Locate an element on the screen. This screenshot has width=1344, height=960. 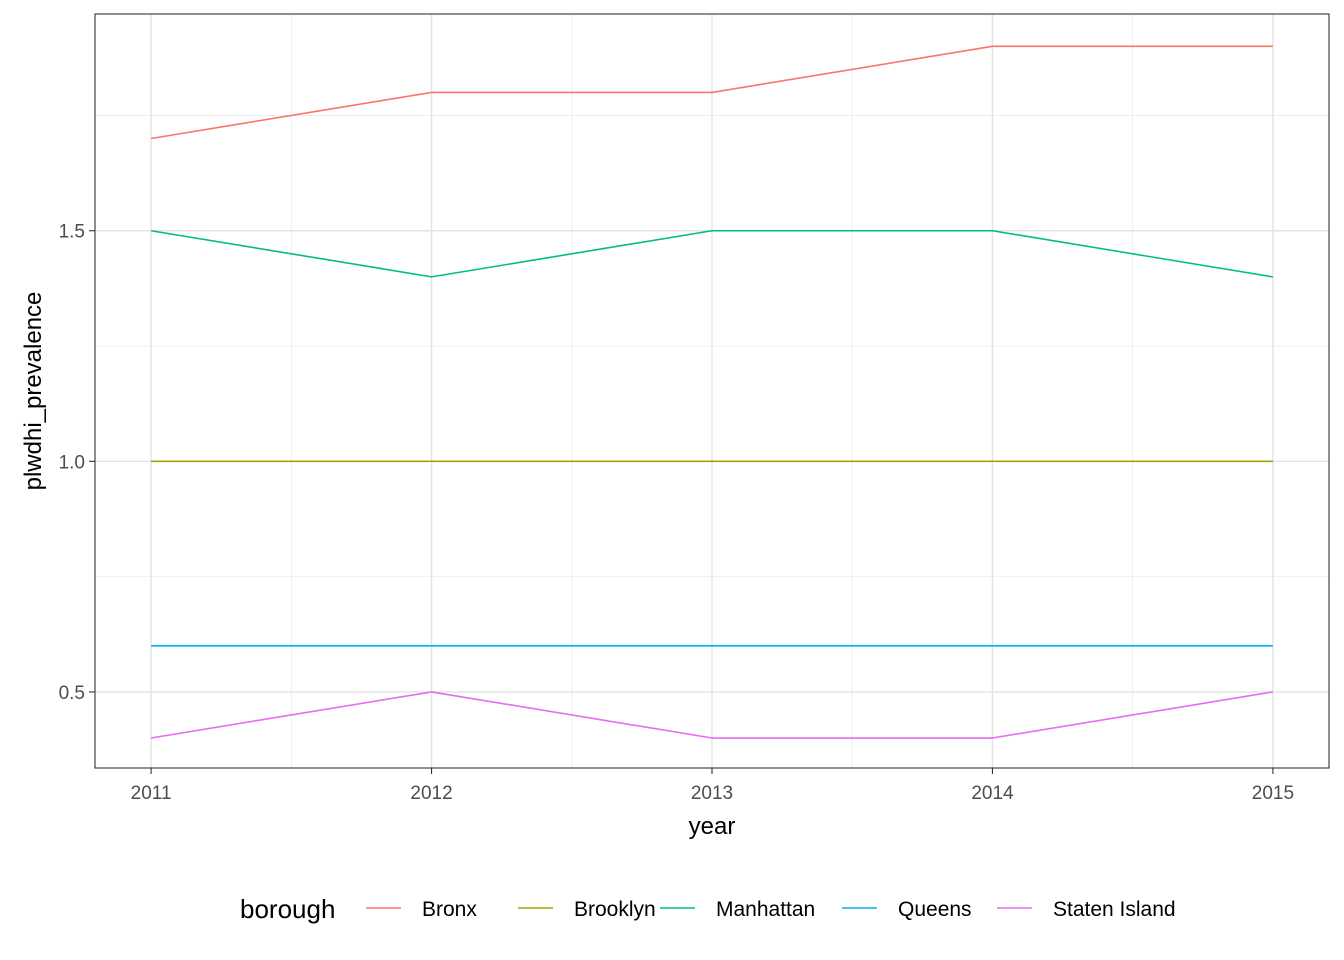
y-tick-label: 1.0 is located at coordinates (72, 462).